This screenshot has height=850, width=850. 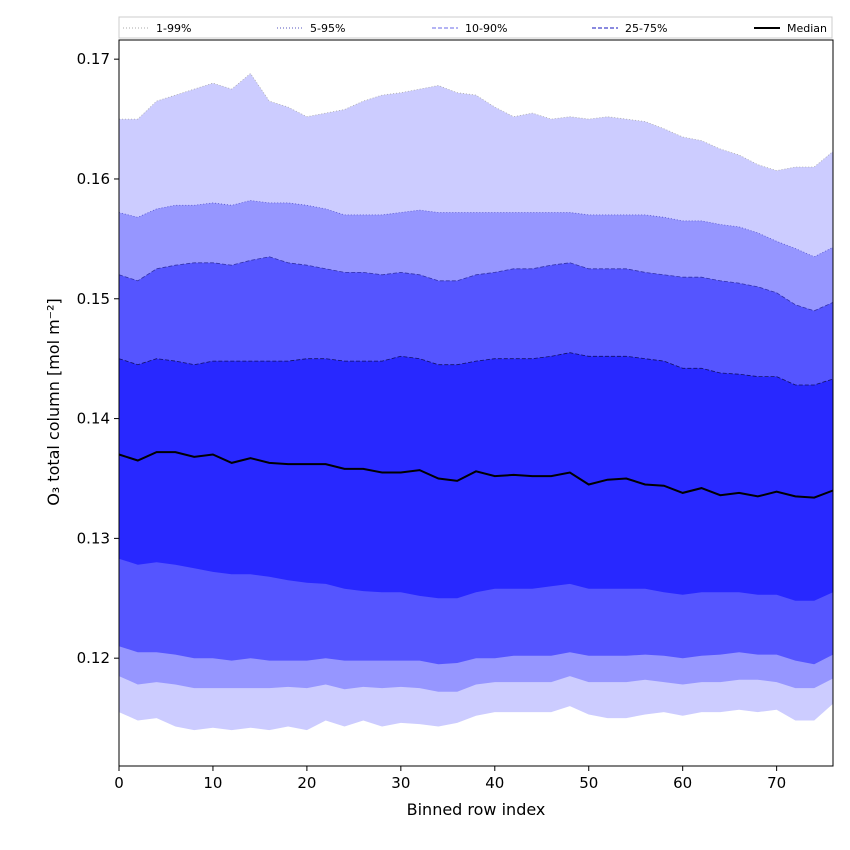 What do you see at coordinates (494, 783) in the screenshot?
I see `x-tick-label: 40` at bounding box center [494, 783].